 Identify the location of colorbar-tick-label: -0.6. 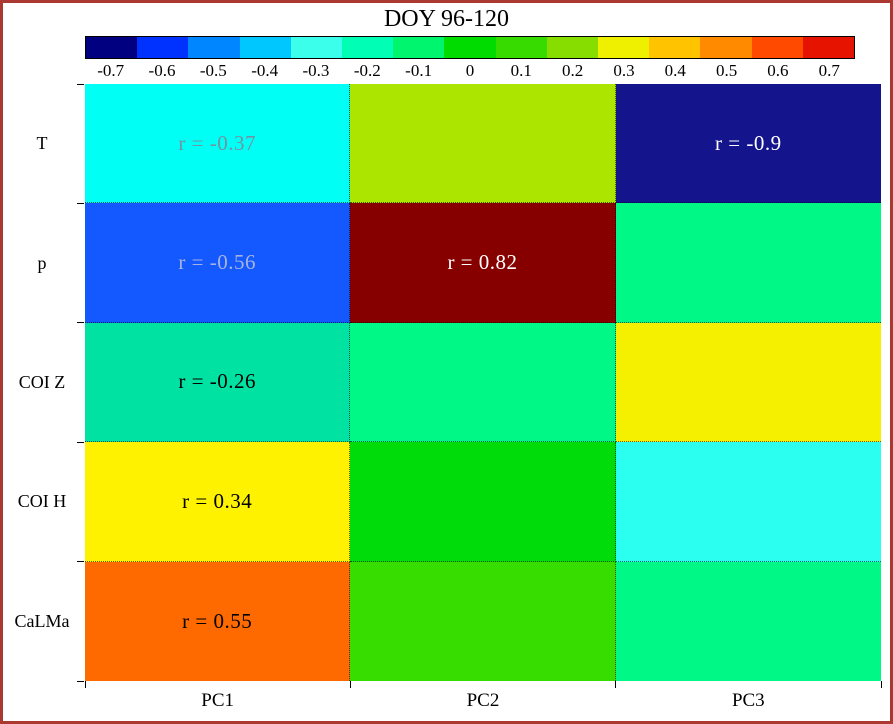
(162, 70).